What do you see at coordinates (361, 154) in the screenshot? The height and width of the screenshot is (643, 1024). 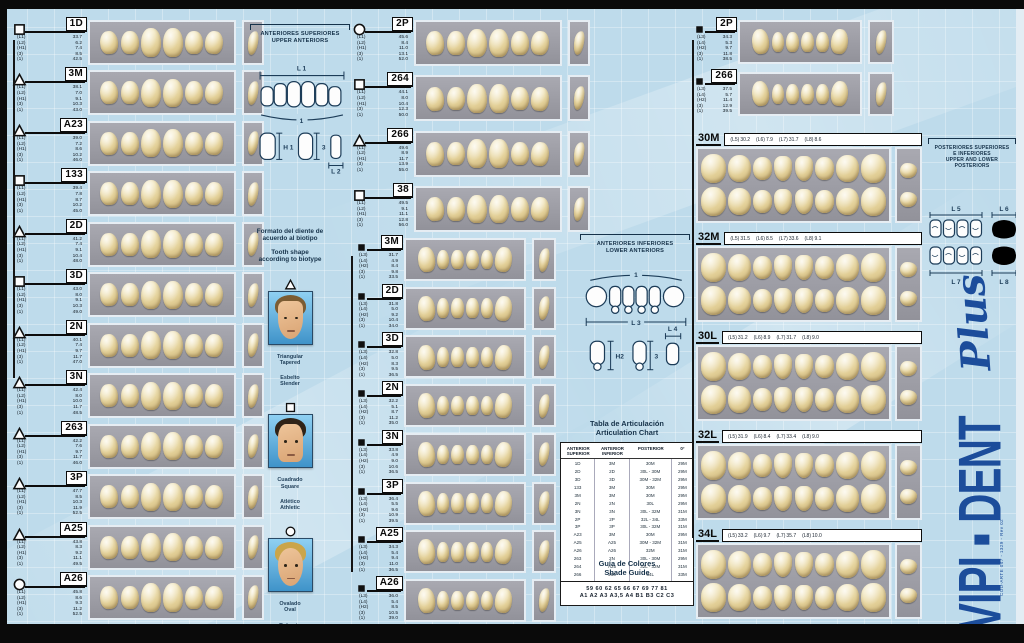 I see `measure-key: (L2)` at bounding box center [361, 154].